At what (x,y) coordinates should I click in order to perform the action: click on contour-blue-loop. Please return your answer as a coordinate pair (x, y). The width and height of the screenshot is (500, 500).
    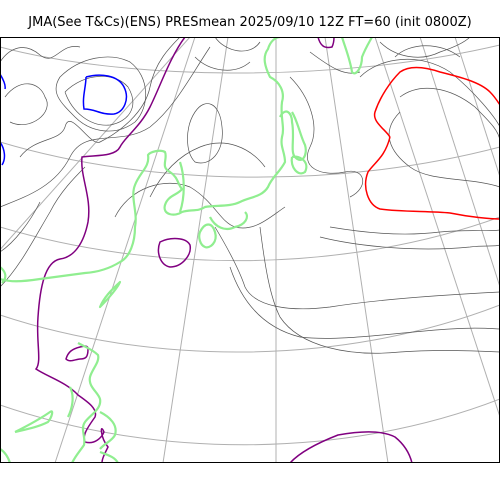
    Looking at the image, I should click on (105, 94).